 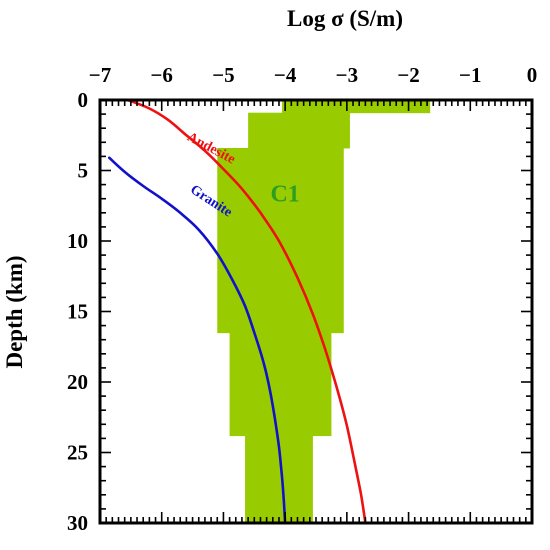 What do you see at coordinates (470, 75) in the screenshot?
I see `x-tick-label: −1` at bounding box center [470, 75].